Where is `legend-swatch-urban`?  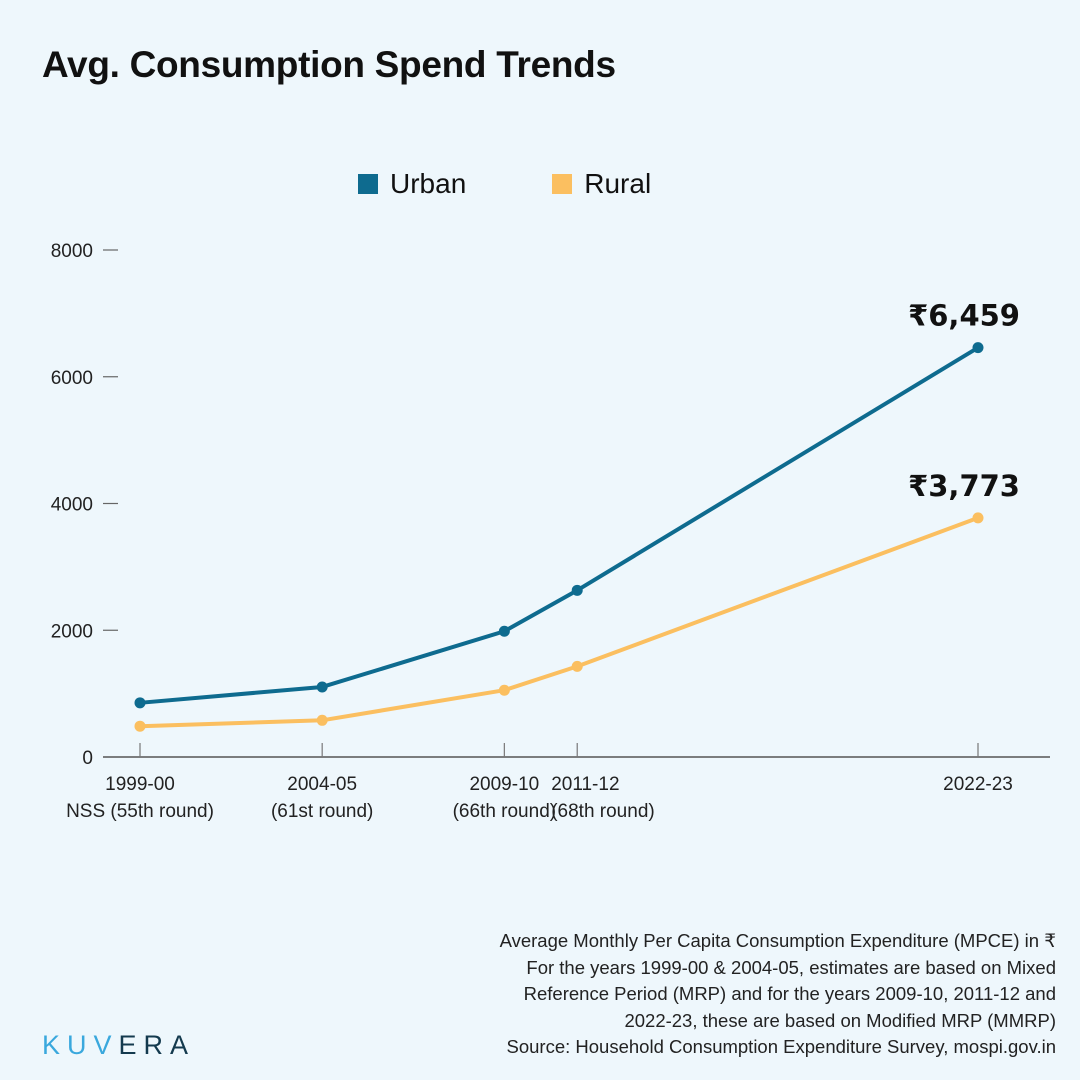
legend-swatch-urban is located at coordinates (368, 184).